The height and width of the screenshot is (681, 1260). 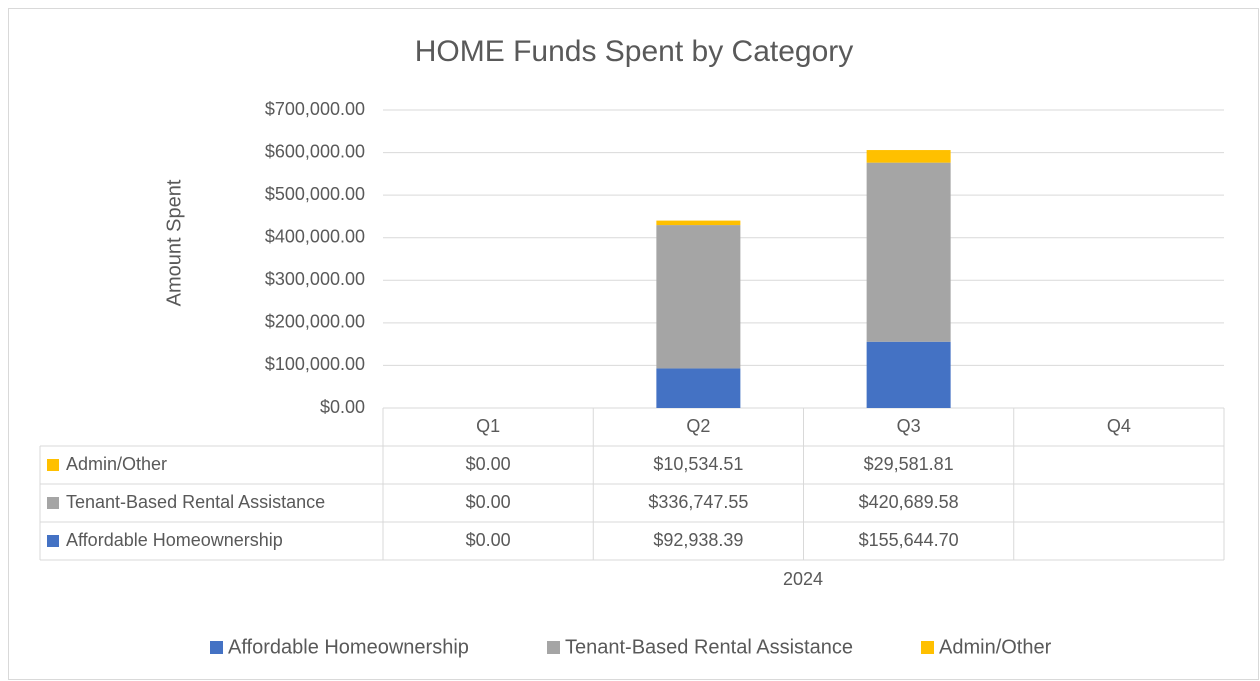 I want to click on table-value: $420,689.58, so click(x=909, y=502).